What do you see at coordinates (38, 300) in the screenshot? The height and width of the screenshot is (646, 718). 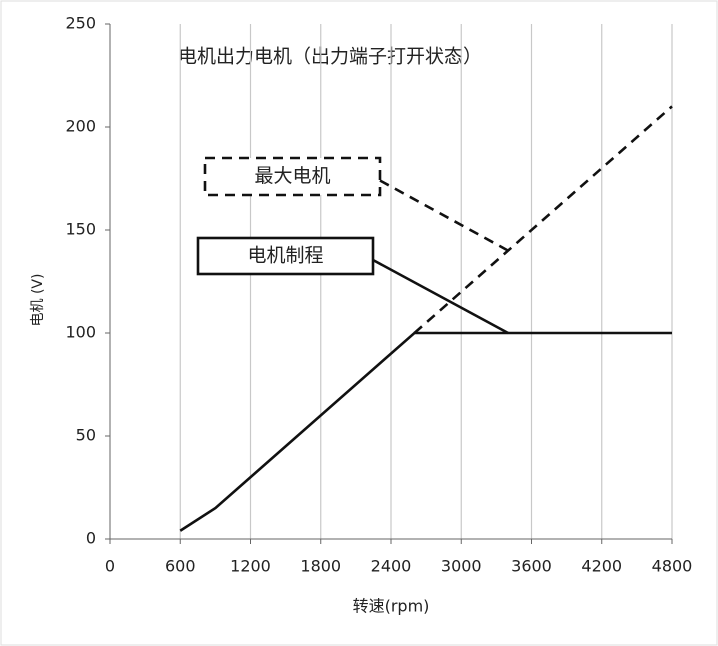 I see `y-axis-label: 电机 (V)` at bounding box center [38, 300].